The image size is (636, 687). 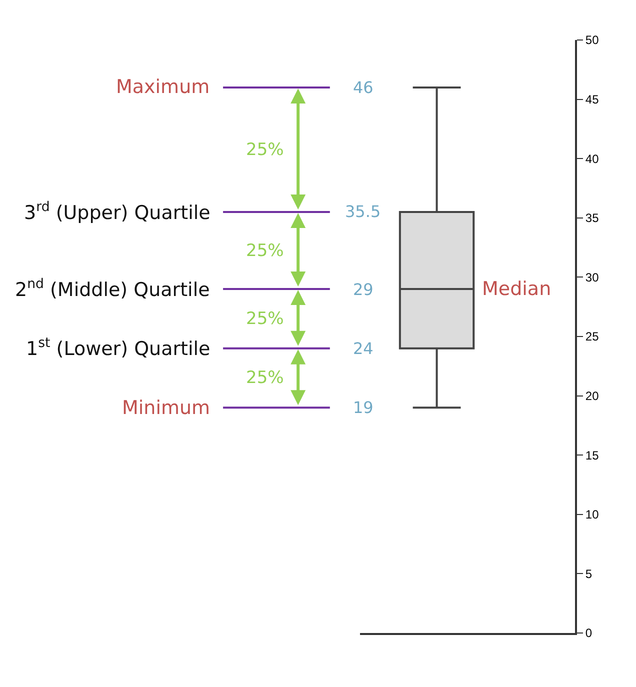 I want to click on ref-line-label: 3$^{rd}$ (Upper) Quartile, so click(x=117, y=212).